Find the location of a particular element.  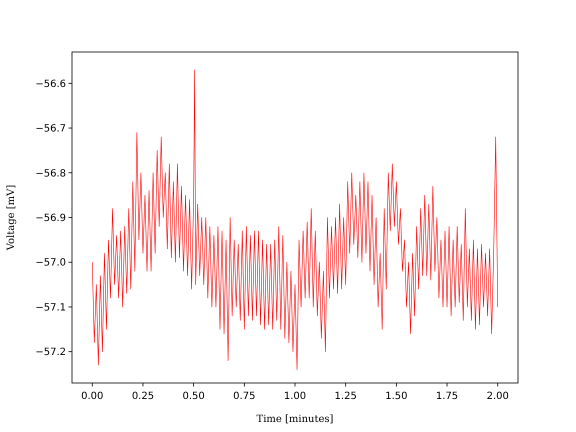

y-tick-label: −57.1 is located at coordinates (50, 308).